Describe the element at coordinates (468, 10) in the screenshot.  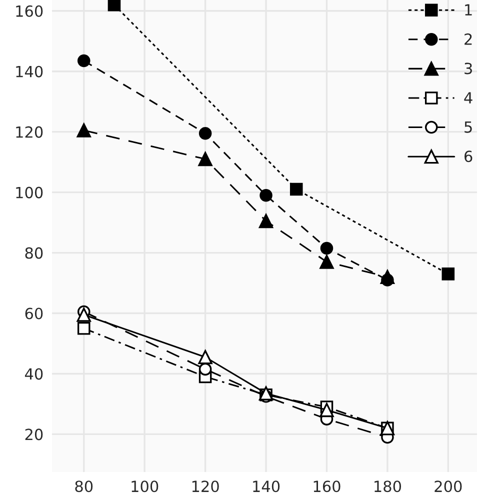
I see `legend-label: 1` at that location.